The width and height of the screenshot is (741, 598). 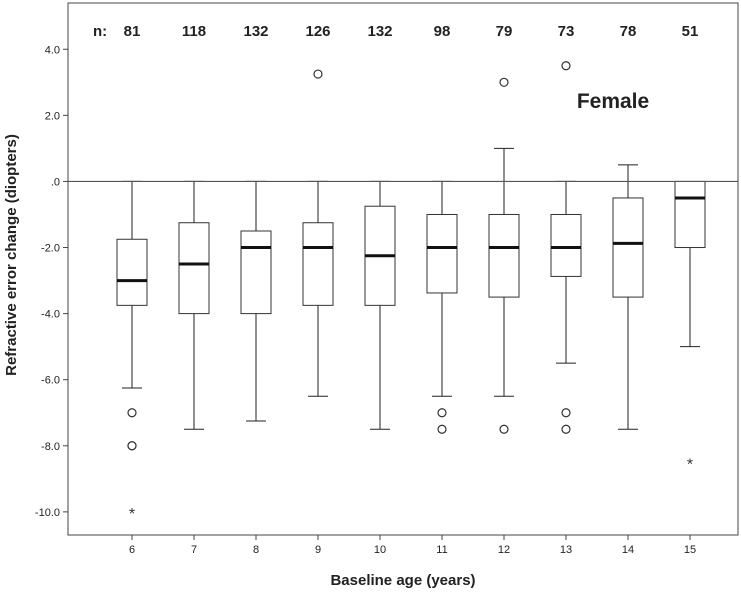 What do you see at coordinates (628, 31) in the screenshot?
I see `sample-size-label: 78` at bounding box center [628, 31].